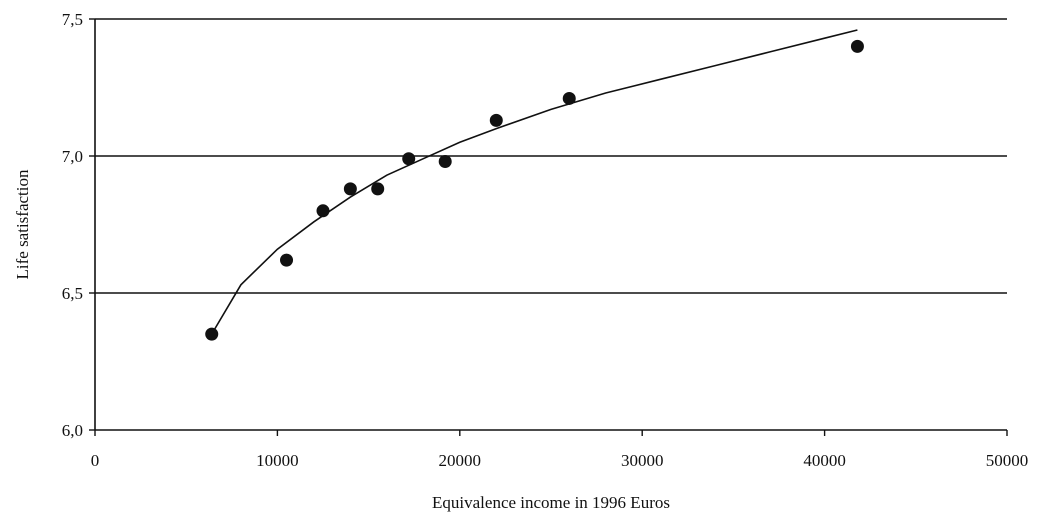 The image size is (1039, 515). I want to click on x-tick-label: 30000, so click(642, 460).